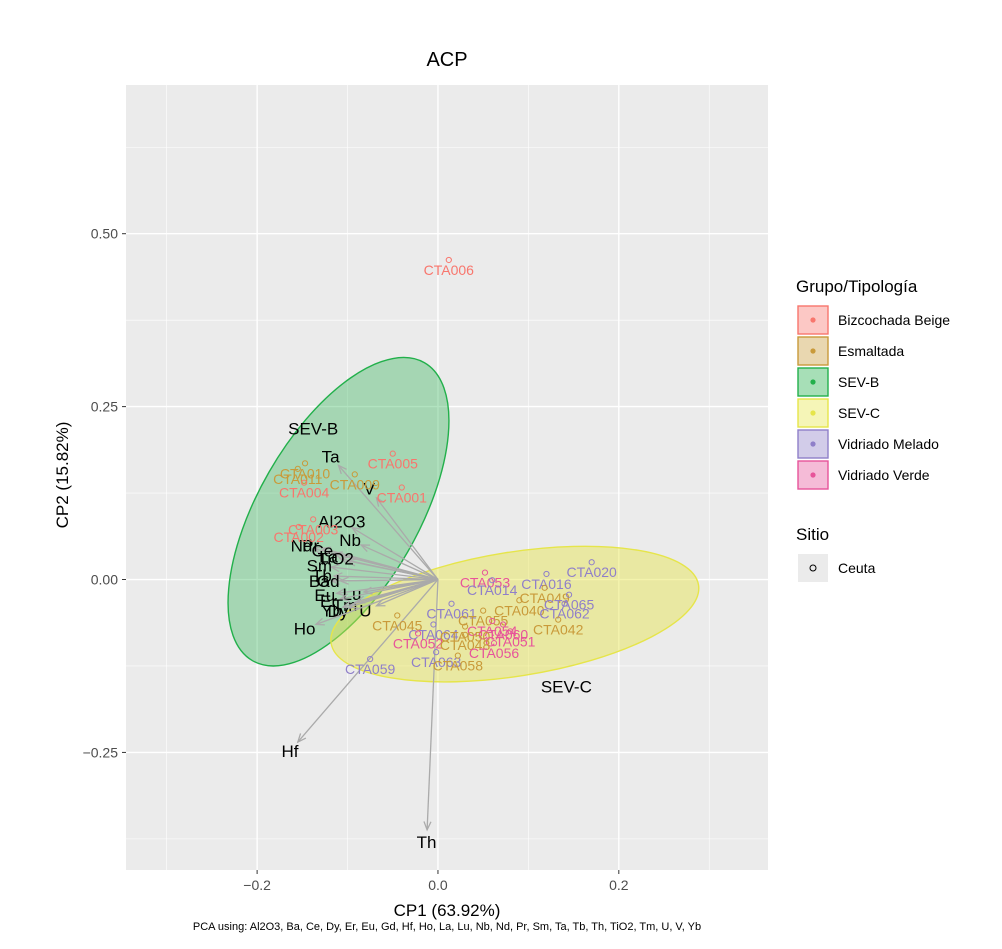 The height and width of the screenshot is (949, 1002). What do you see at coordinates (397, 625) in the screenshot?
I see `point-label: CTA045` at bounding box center [397, 625].